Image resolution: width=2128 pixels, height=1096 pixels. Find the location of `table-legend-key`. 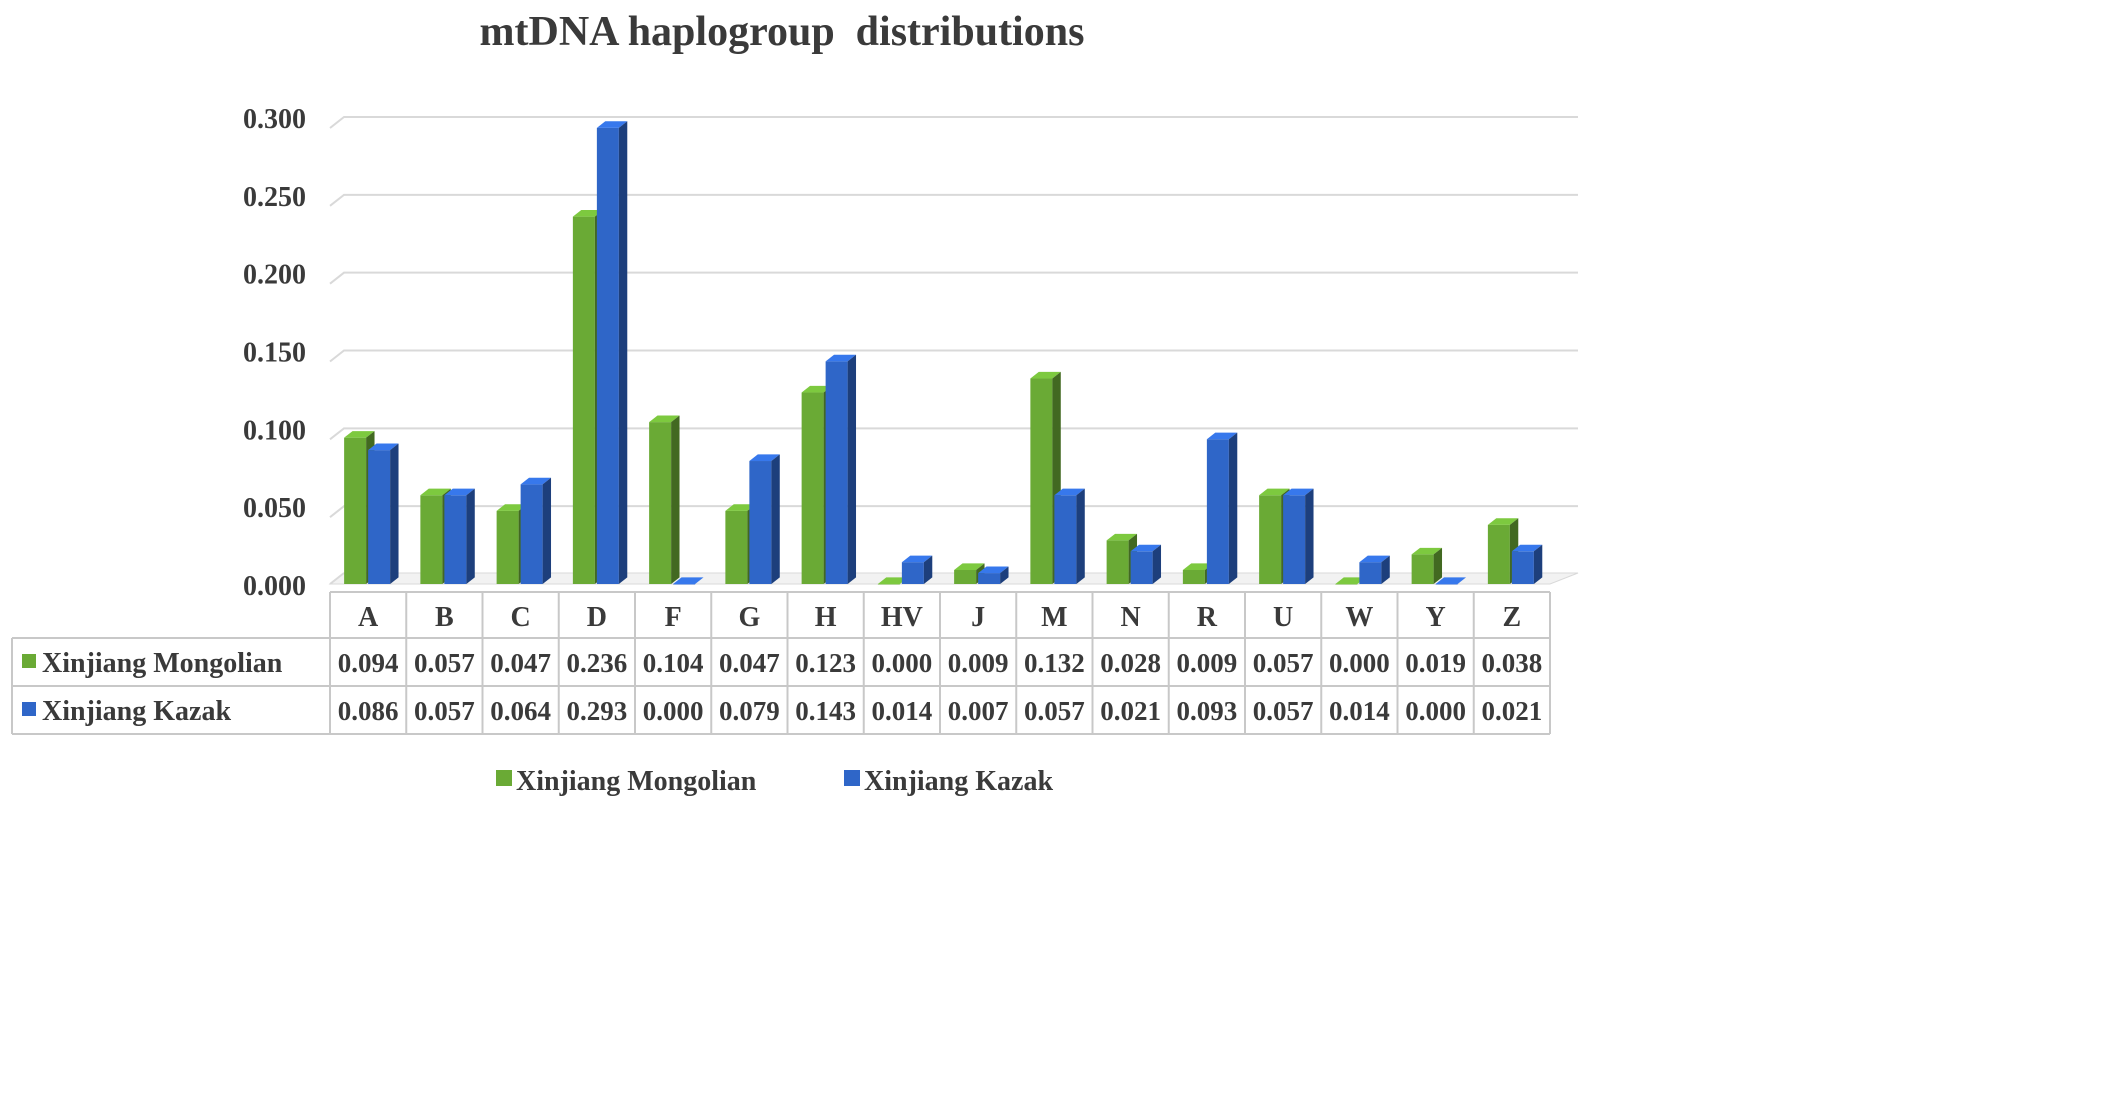

table-legend-key is located at coordinates (29, 661).